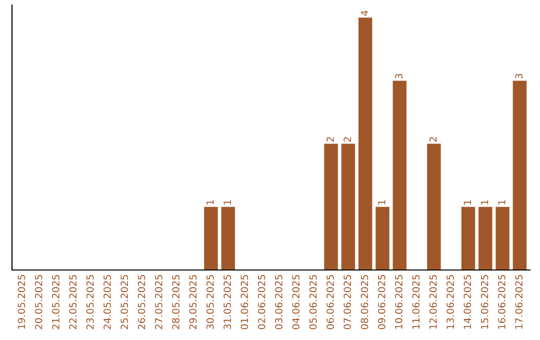 Image resolution: width=540 pixels, height=340 pixels. Describe the element at coordinates (468, 302) in the screenshot. I see `x-tick-label: 14.06.2025` at that location.